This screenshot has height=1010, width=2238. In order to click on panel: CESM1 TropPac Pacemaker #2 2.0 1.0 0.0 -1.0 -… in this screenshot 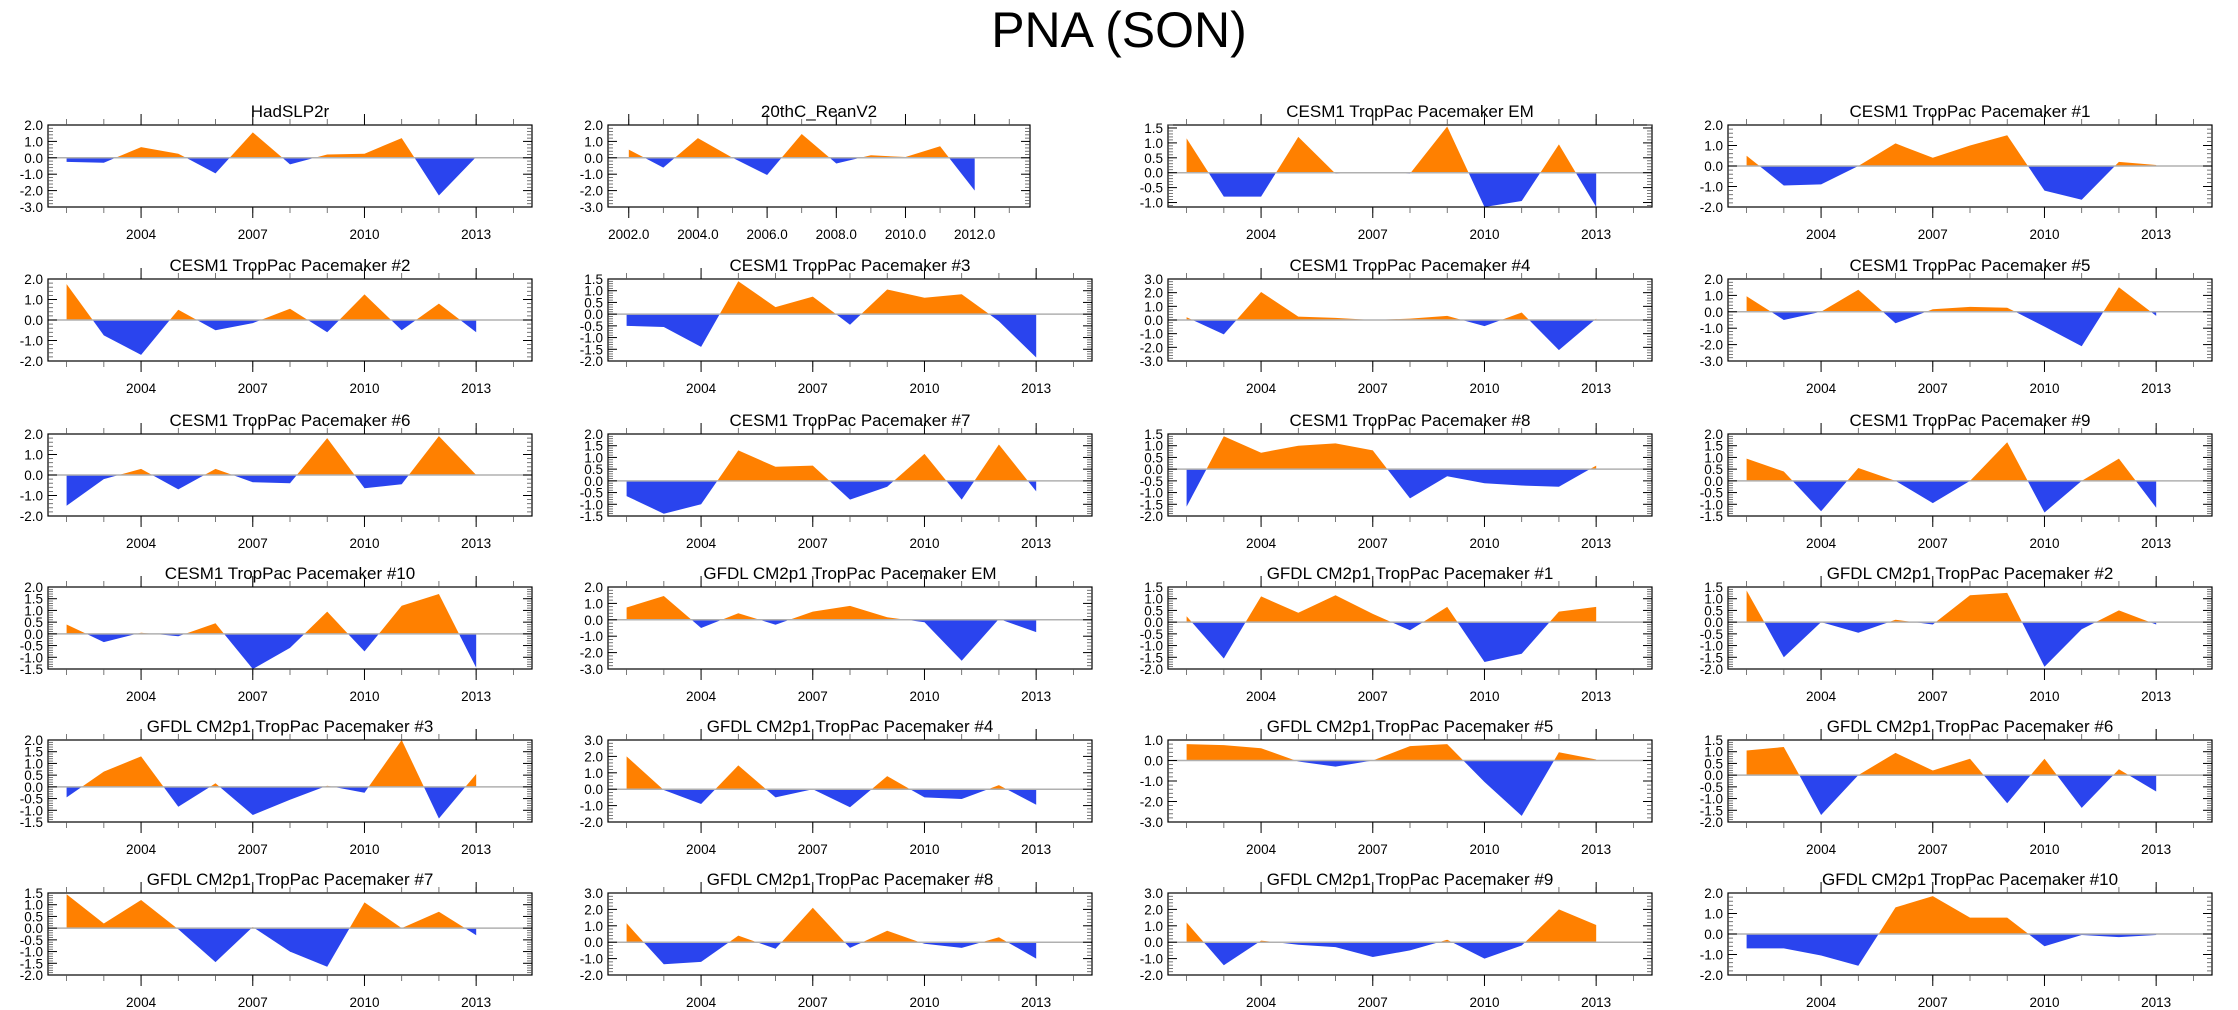, I will do `click(276, 326)`.